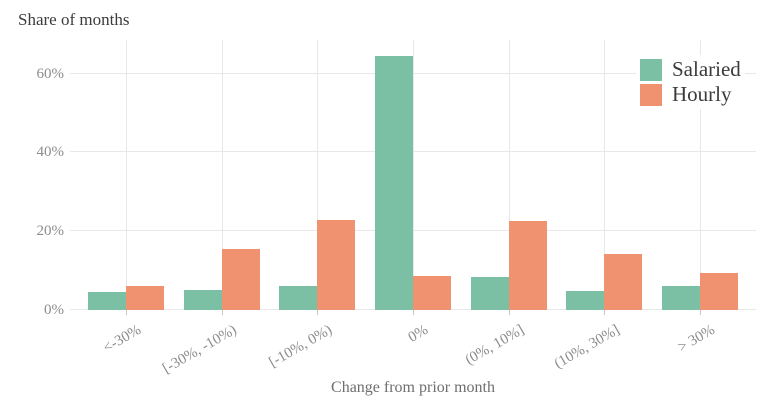  Describe the element at coordinates (50, 152) in the screenshot. I see `y-tick-label: 40%` at that location.